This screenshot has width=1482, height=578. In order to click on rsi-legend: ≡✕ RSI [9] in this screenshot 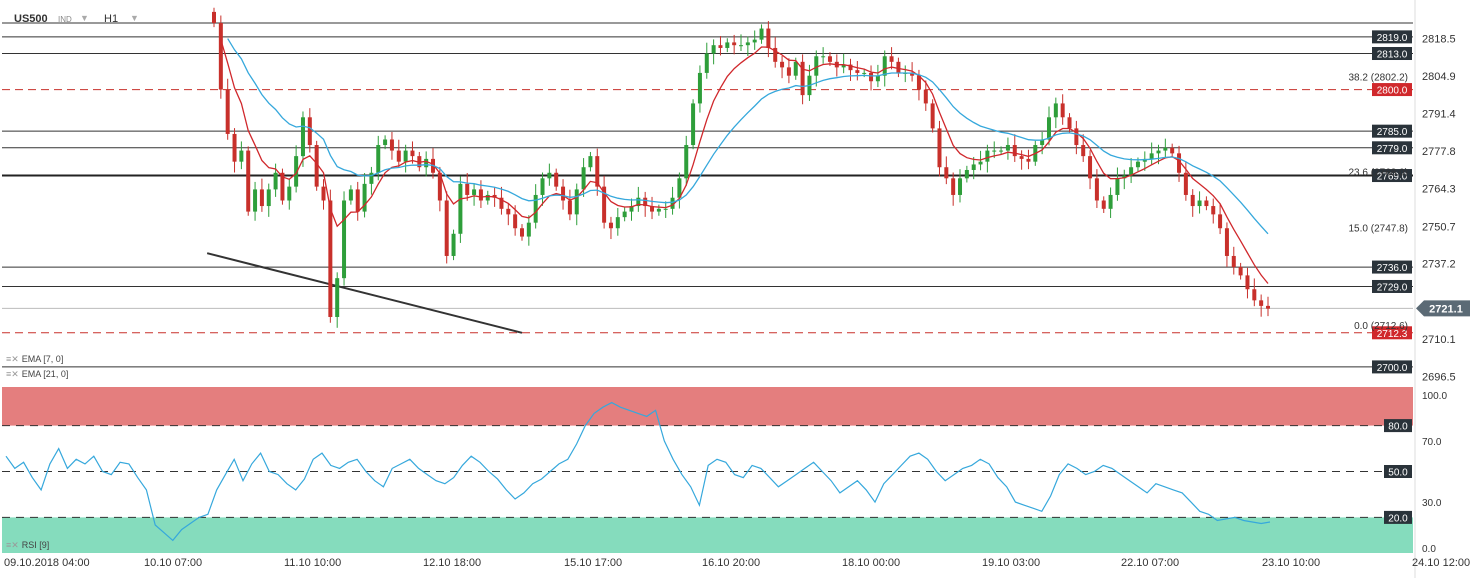, I will do `click(27, 545)`.